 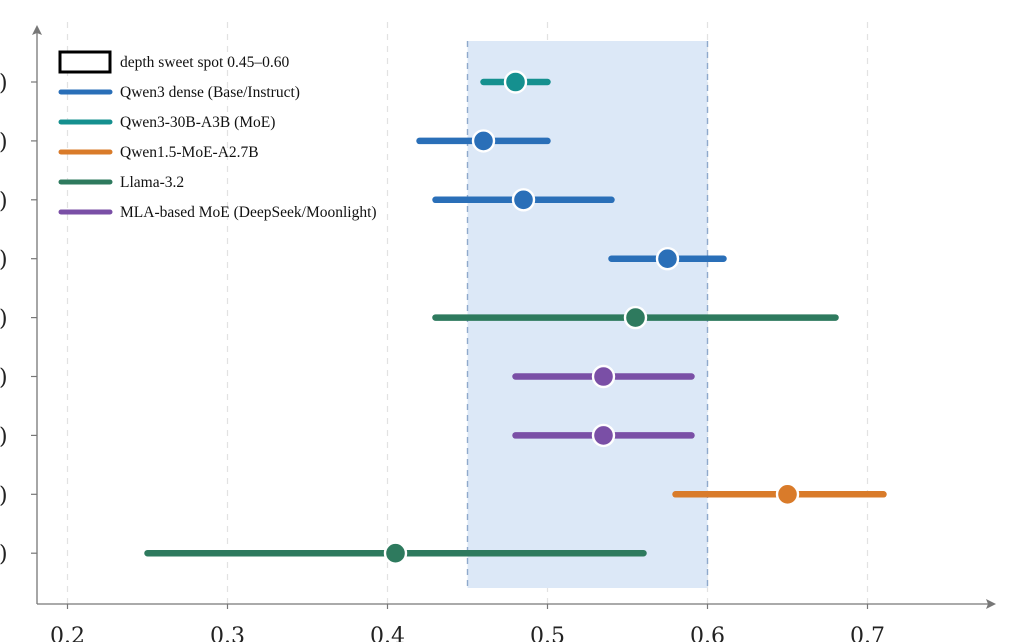 What do you see at coordinates (227, 633) in the screenshot?
I see `x-tick-label: 0.3` at bounding box center [227, 633].